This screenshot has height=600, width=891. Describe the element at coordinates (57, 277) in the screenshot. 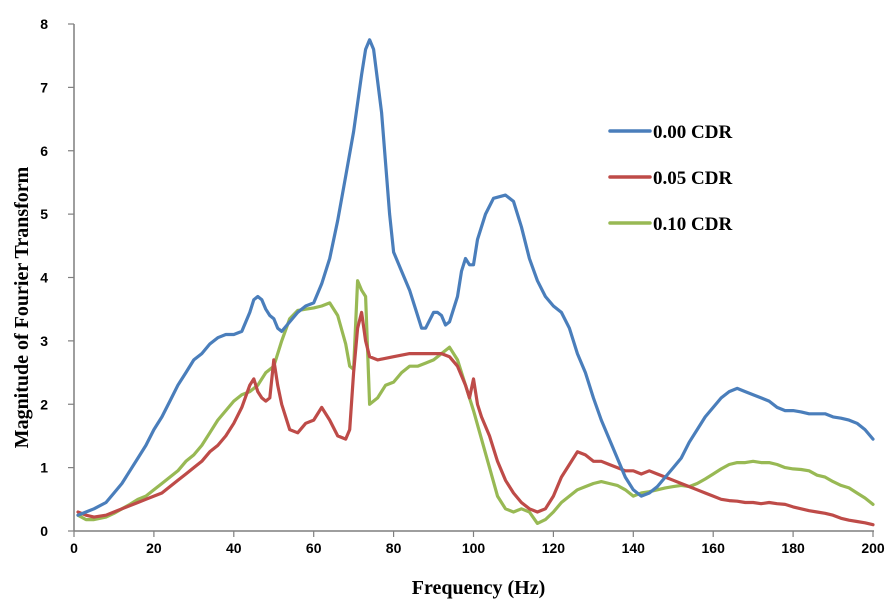

I see `y-ticks: 0 1 2 3 4 5 6 7 8` at that location.